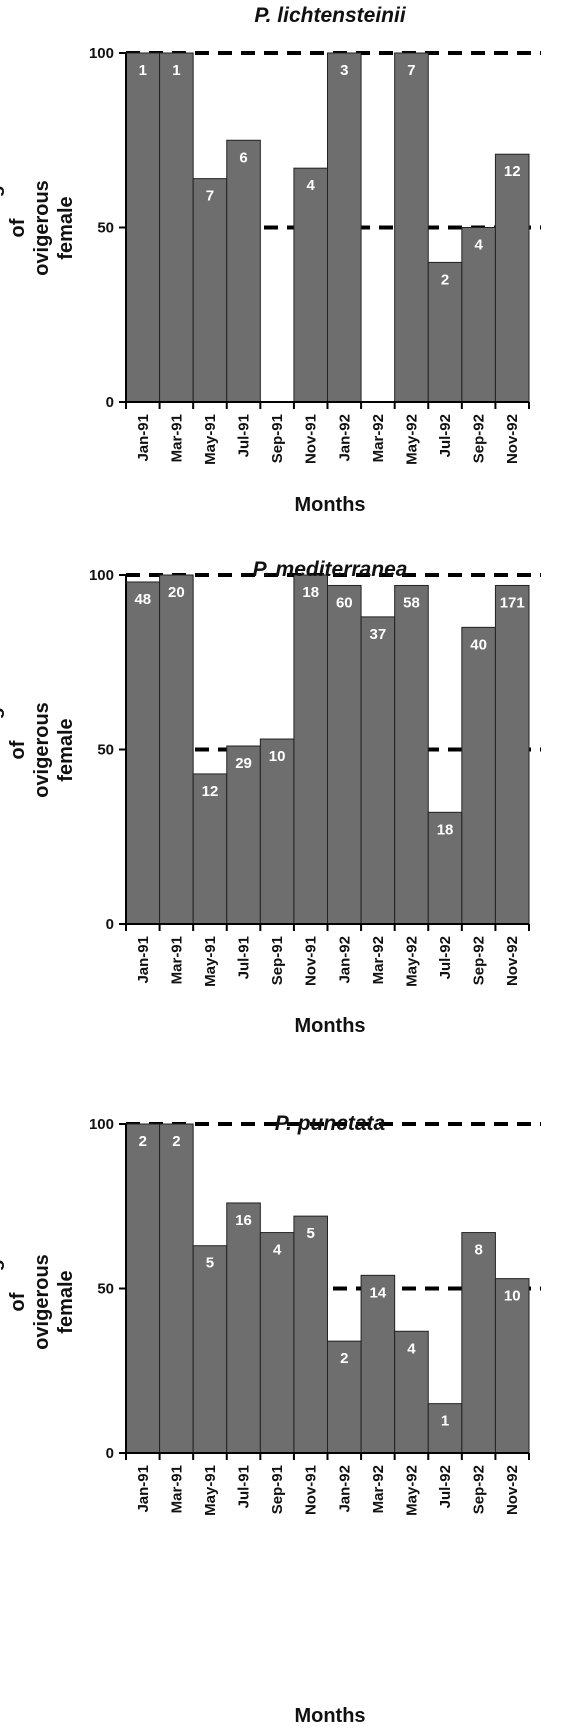  I want to click on x-tick-label: Sep-91, so click(277, 960).